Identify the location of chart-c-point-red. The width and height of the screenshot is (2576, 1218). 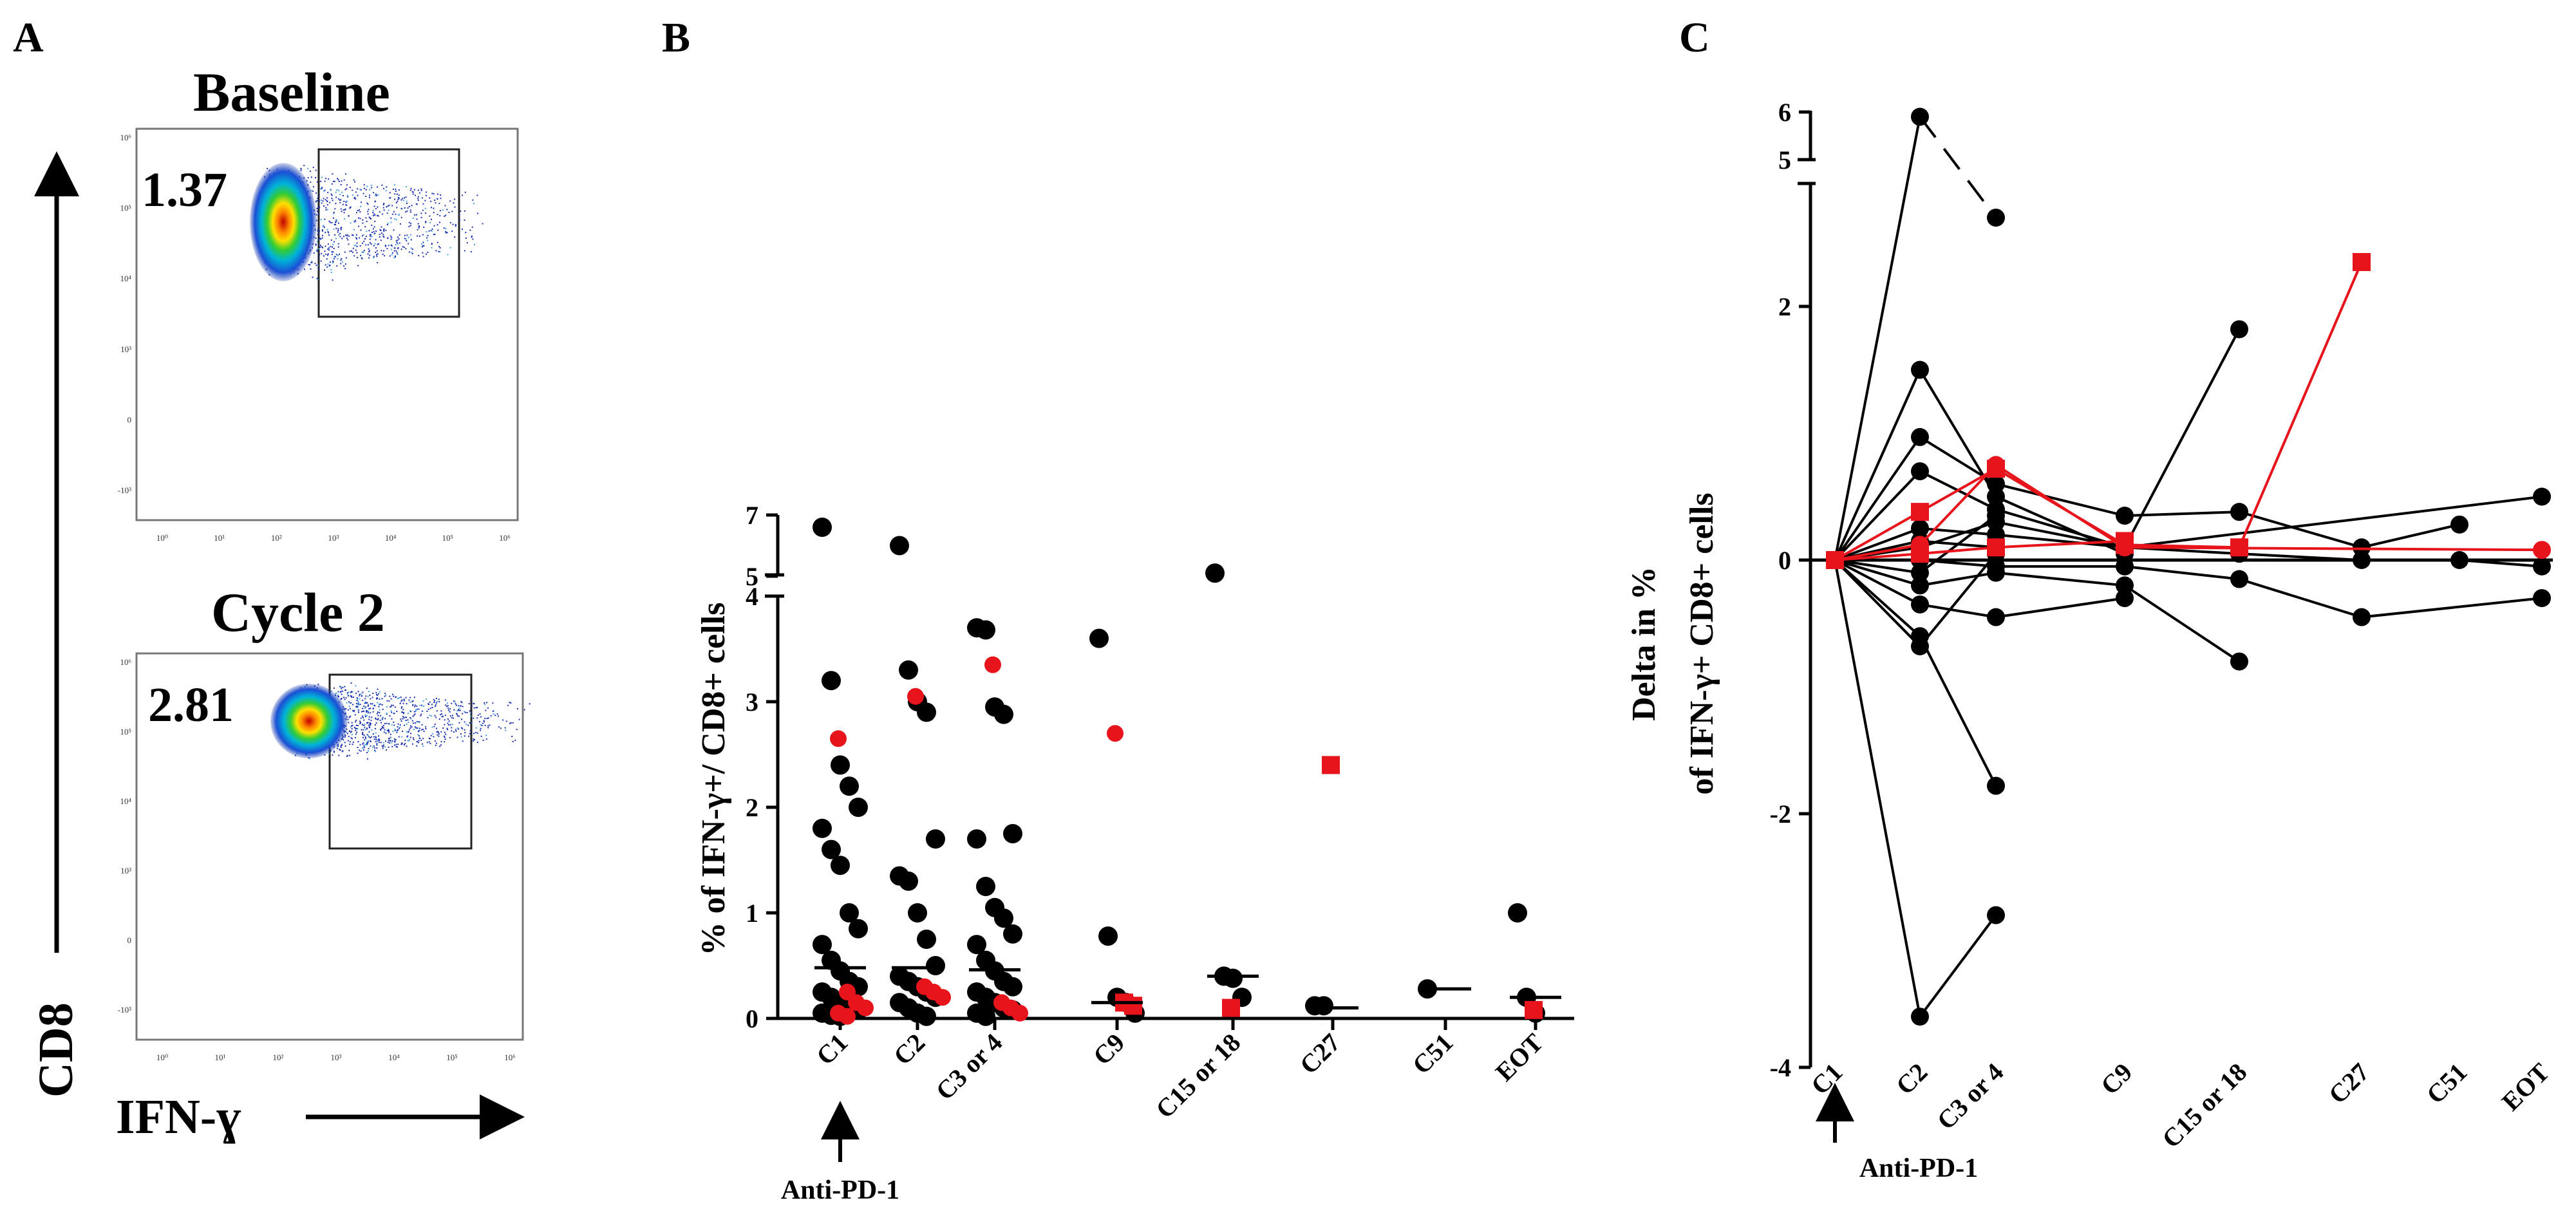
(2125, 541).